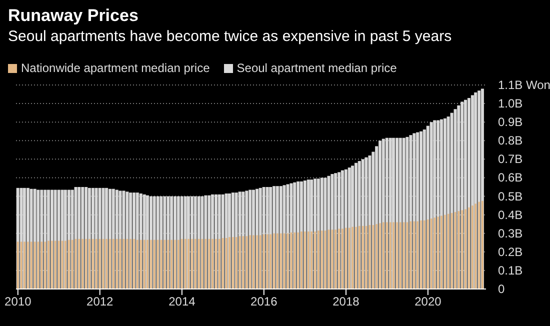  I want to click on x-tick-label: 2018, so click(346, 301).